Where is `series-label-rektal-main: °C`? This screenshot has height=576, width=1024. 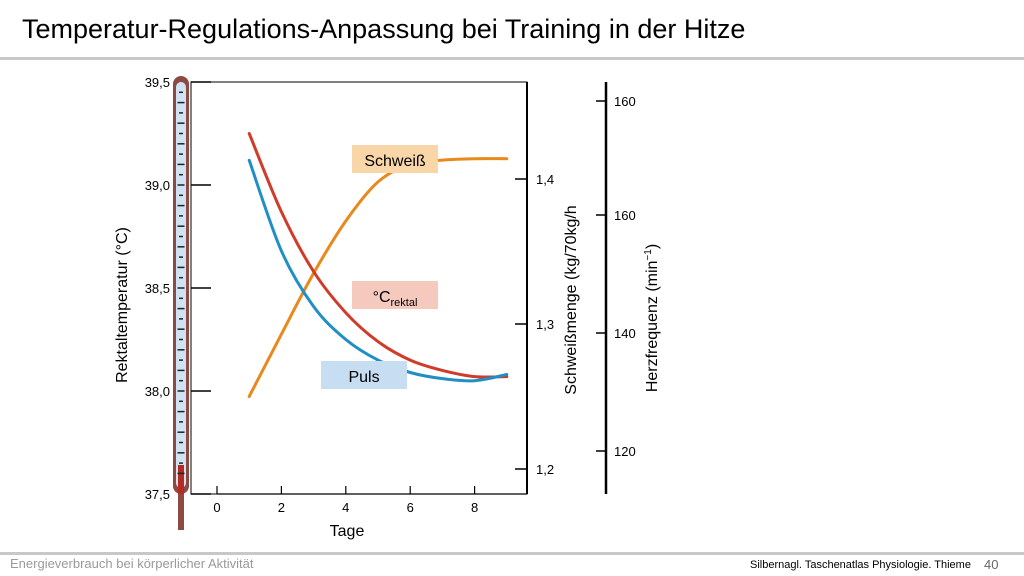 series-label-rektal-main: °C is located at coordinates (382, 297).